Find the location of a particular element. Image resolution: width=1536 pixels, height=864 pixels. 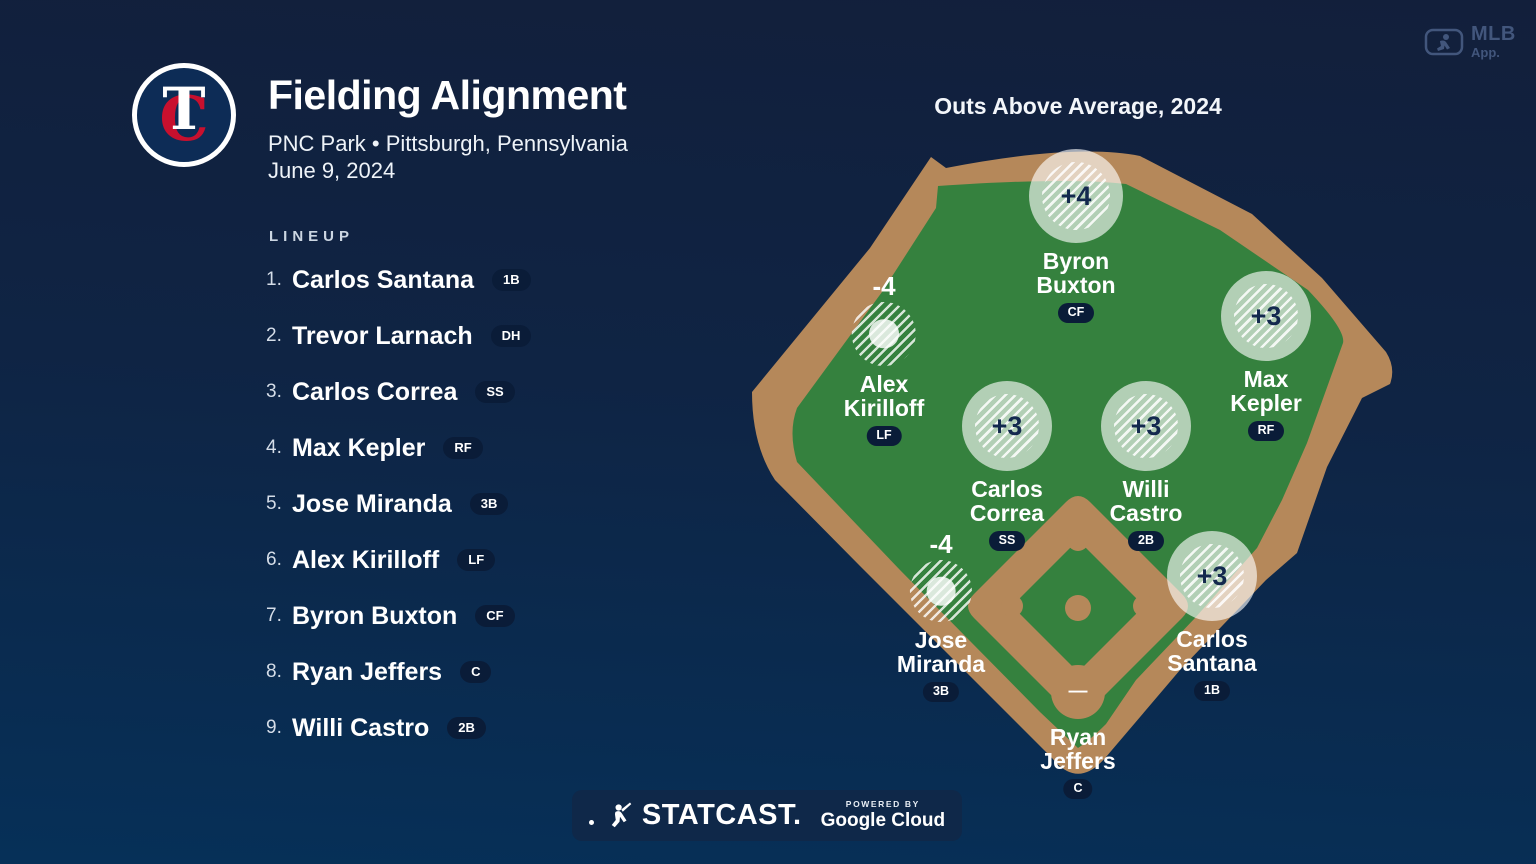

third-base-cutout is located at coordinates (1012, 606).